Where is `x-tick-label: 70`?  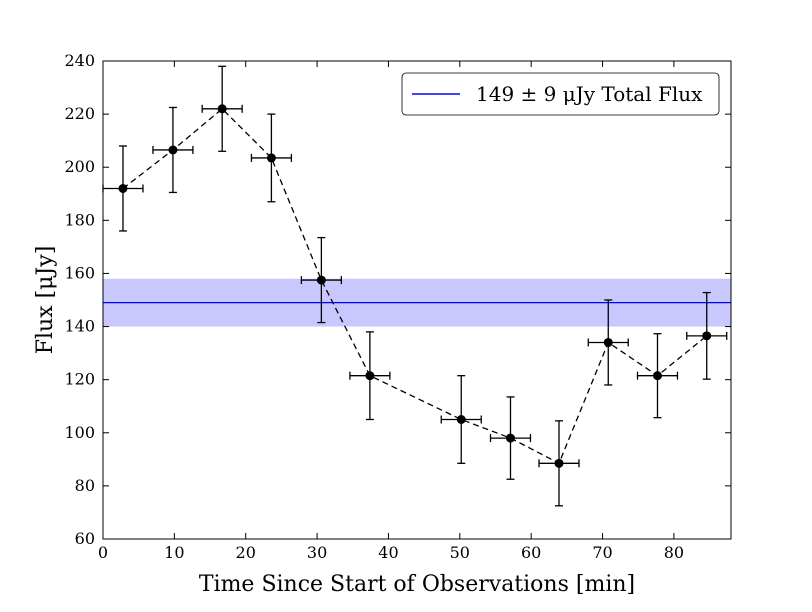
x-tick-label: 70 is located at coordinates (602, 552).